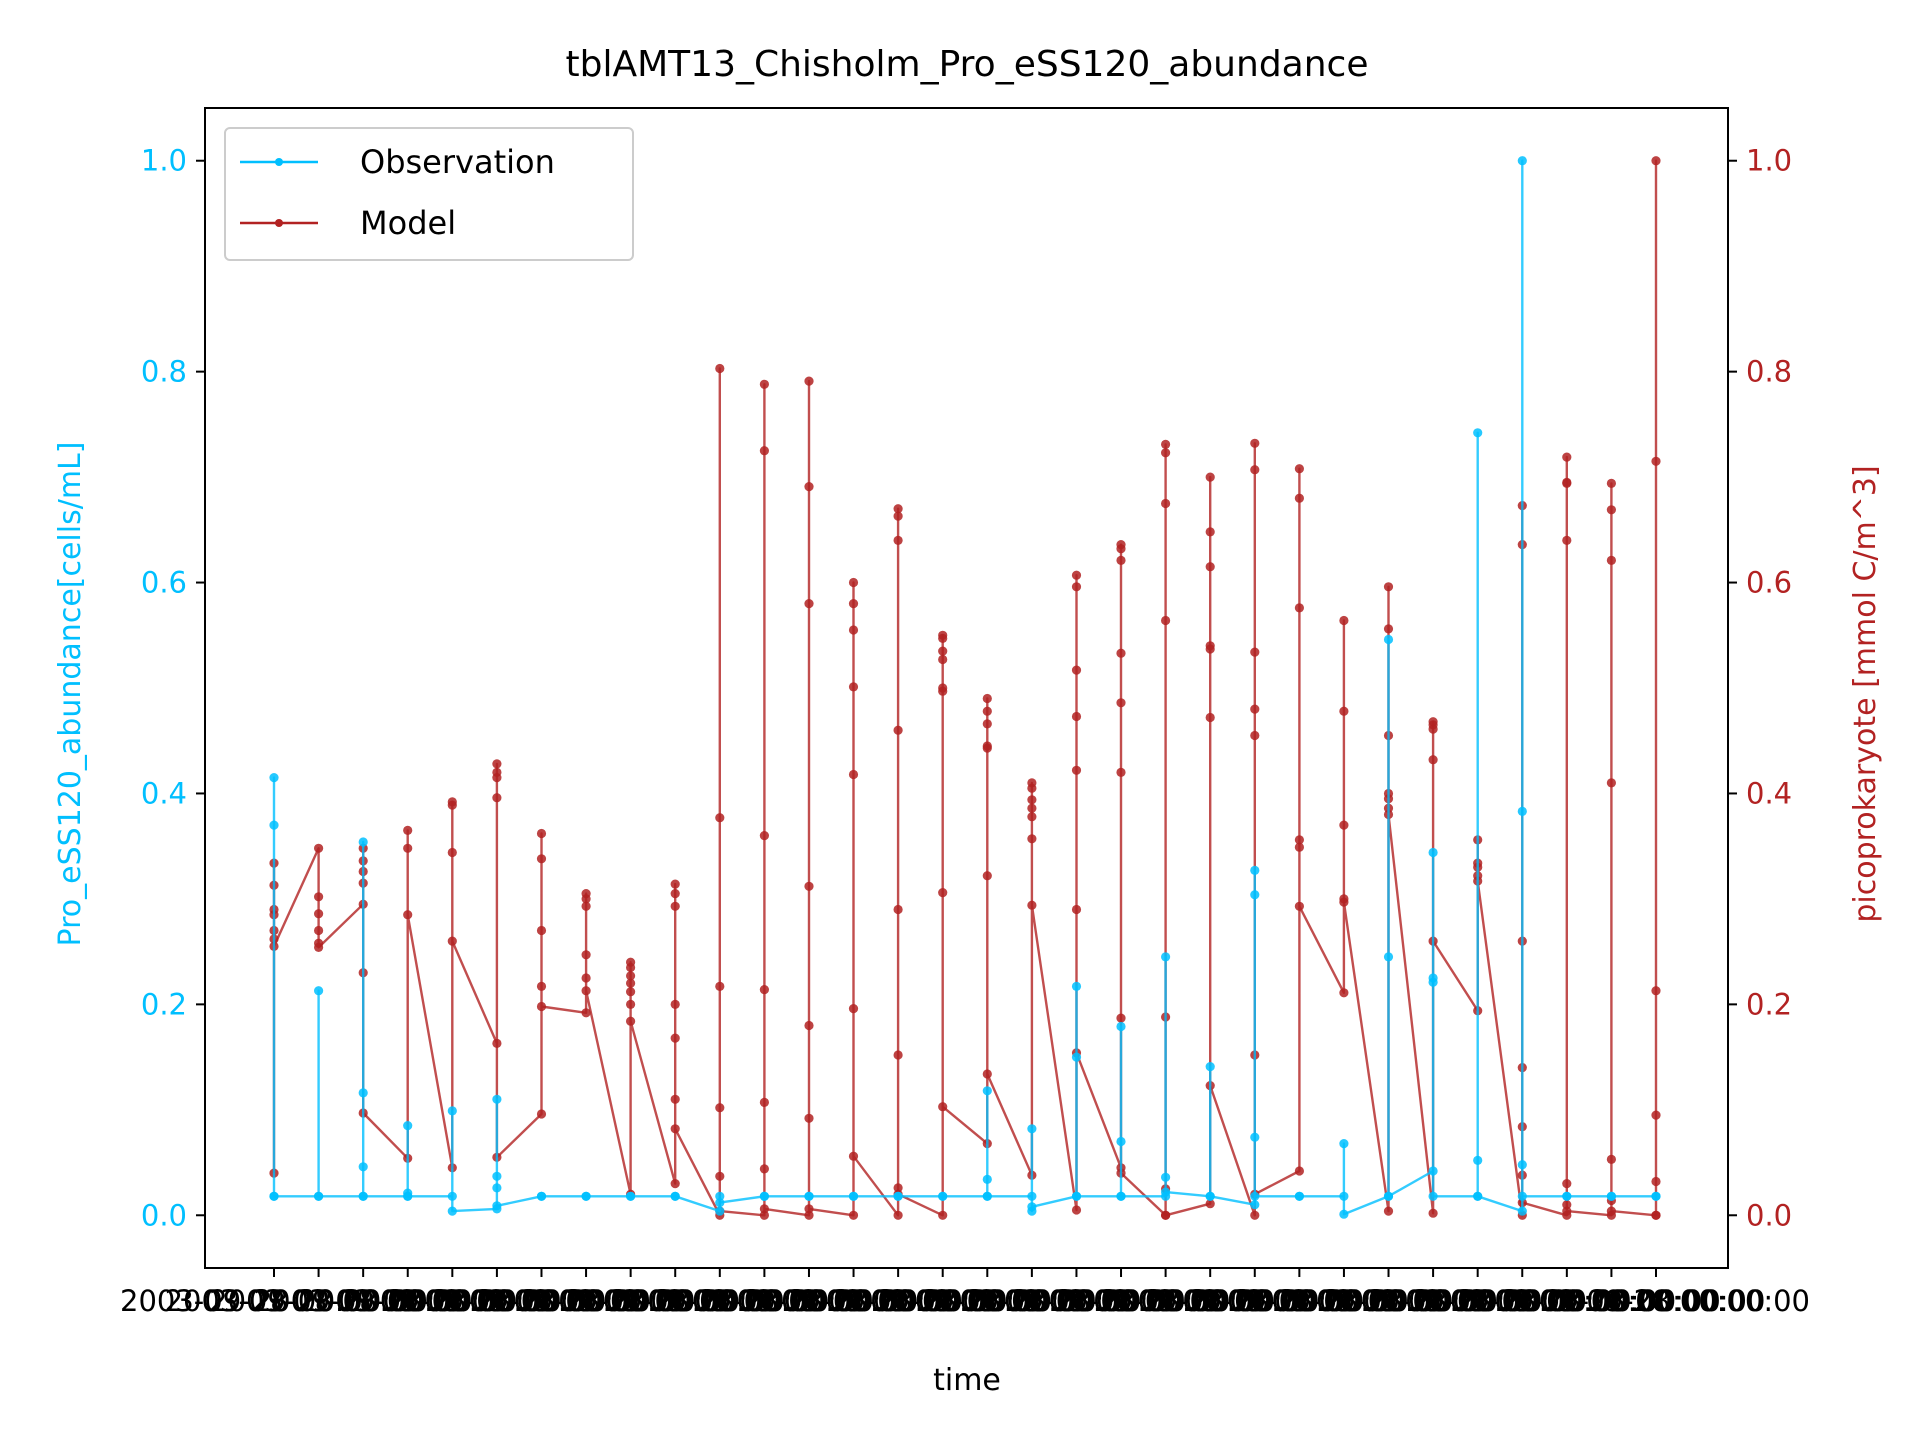 This screenshot has height=1440, width=1920. I want to click on y-tick-label-left: 0.4, so click(164, 793).